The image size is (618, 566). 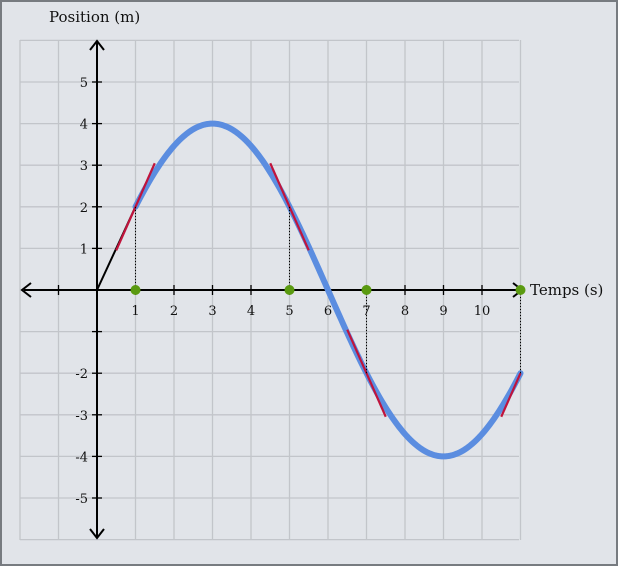 I want to click on y-tick-label: 5, so click(x=84, y=83).